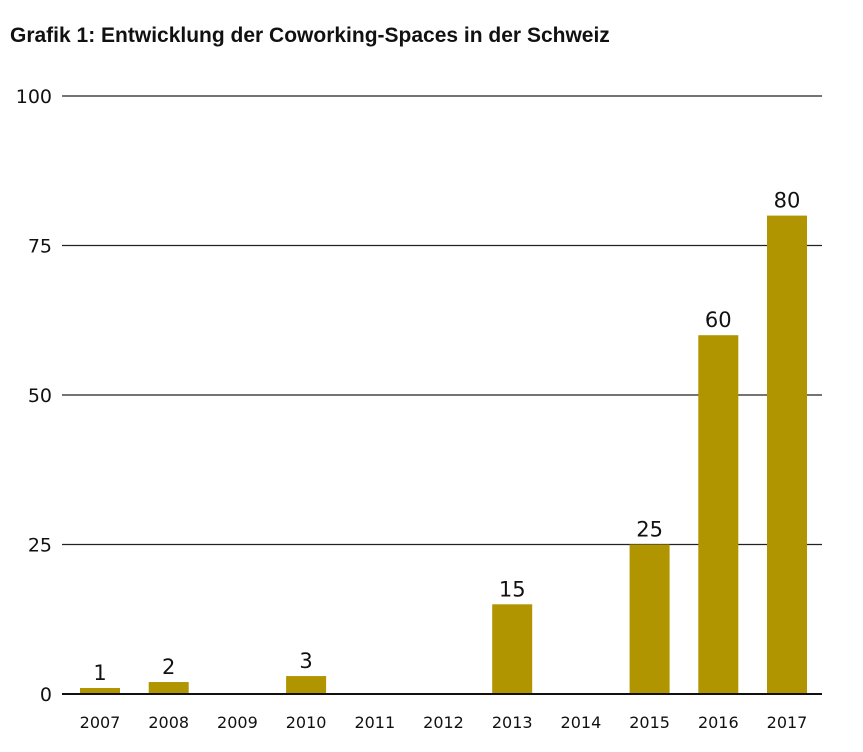 The image size is (863, 752). I want to click on y-tick-label: 0, so click(46, 695).